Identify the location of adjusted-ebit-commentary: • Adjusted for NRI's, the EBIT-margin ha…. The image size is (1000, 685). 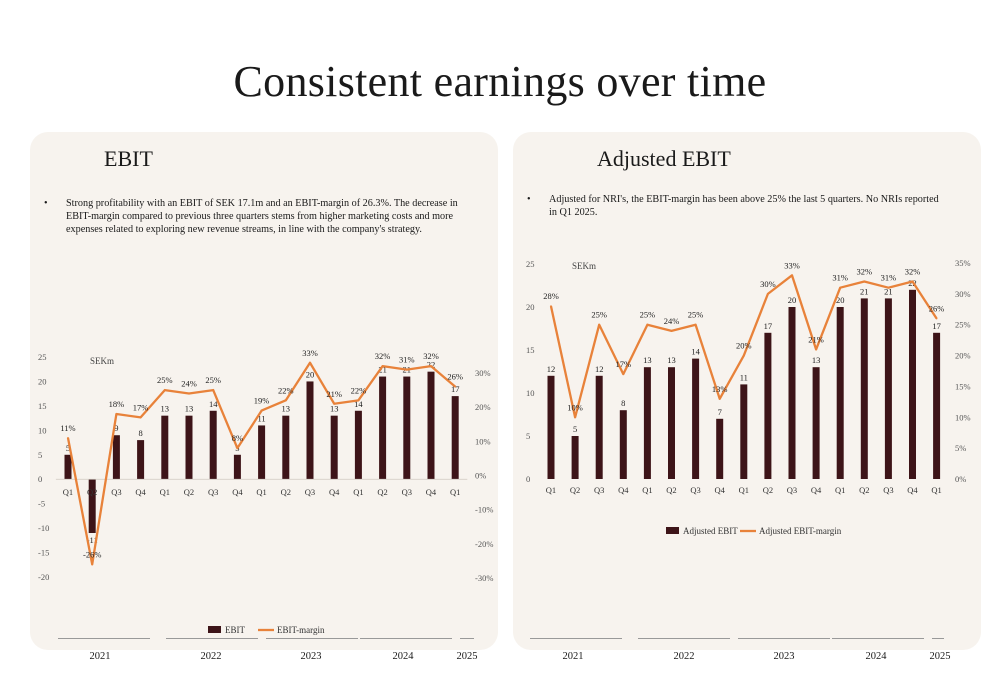
(737, 206).